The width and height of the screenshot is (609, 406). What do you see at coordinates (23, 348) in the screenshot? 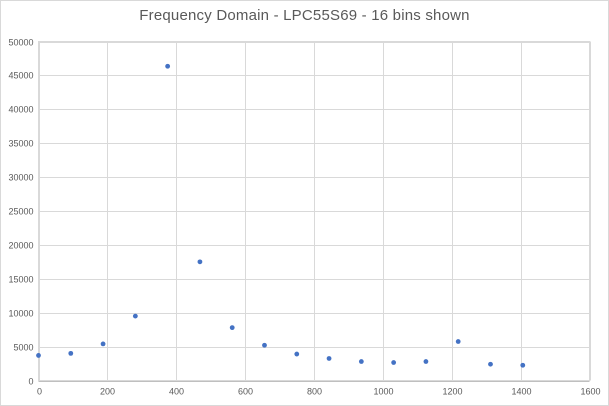
I see `y-tick-label: 5000` at bounding box center [23, 348].